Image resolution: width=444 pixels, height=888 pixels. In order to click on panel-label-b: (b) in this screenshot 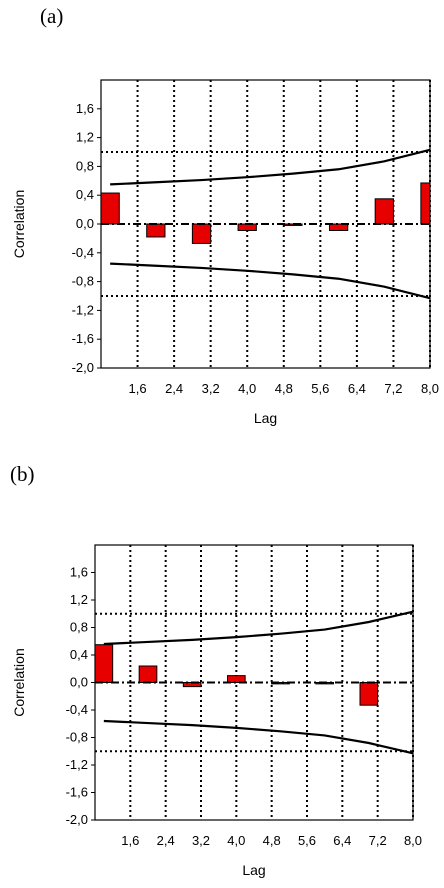, I will do `click(22, 474)`.